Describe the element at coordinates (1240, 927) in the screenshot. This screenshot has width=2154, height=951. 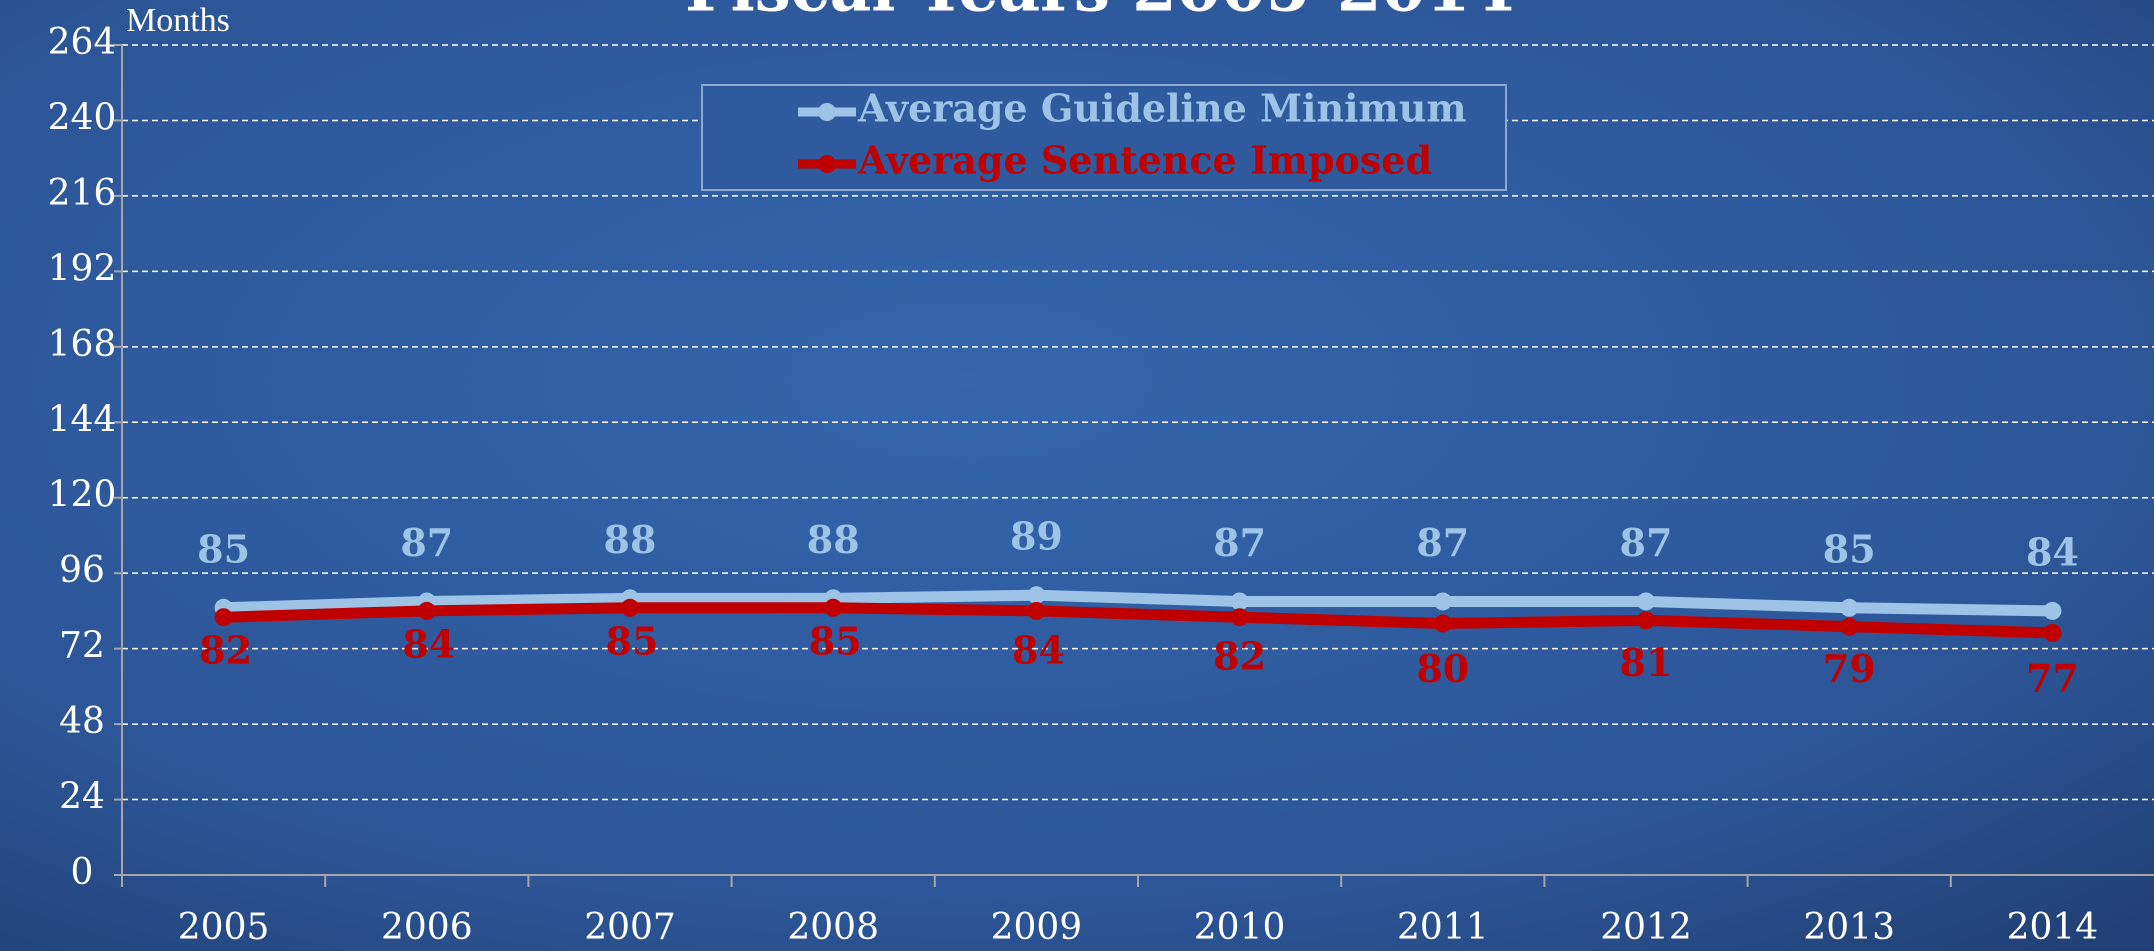
I see `x-tick-label: 2010` at that location.